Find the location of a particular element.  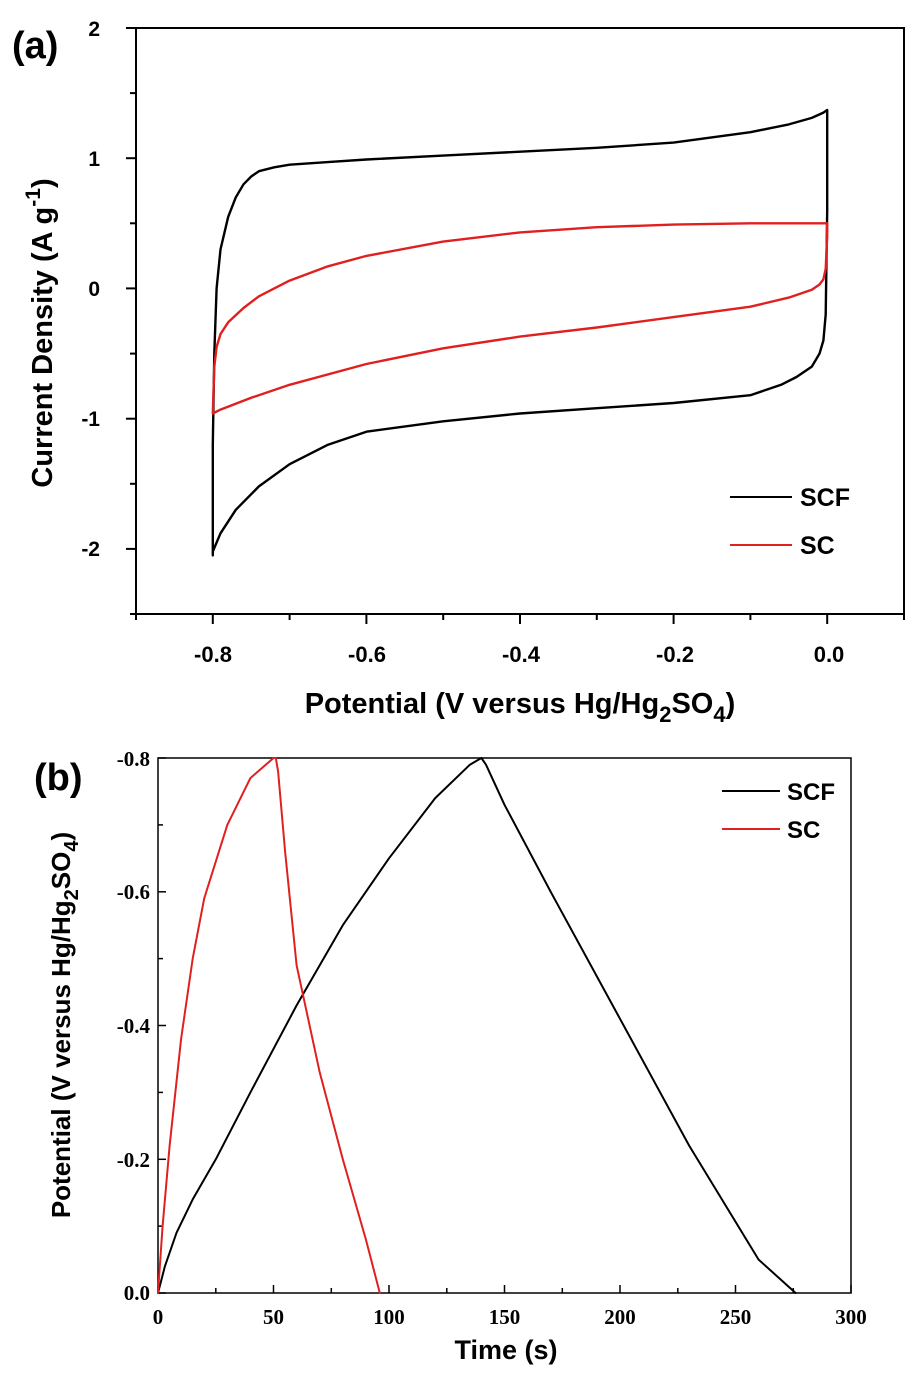

panel-b-x-axis-label: Time (s) is located at coordinates (505, 1350).